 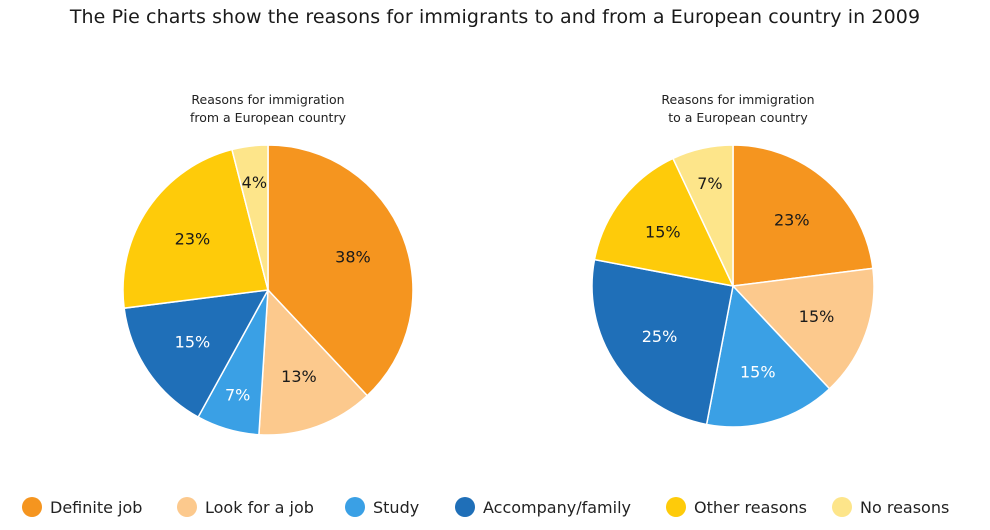 What do you see at coordinates (96, 507) in the screenshot?
I see `legend-label: Definite job` at bounding box center [96, 507].